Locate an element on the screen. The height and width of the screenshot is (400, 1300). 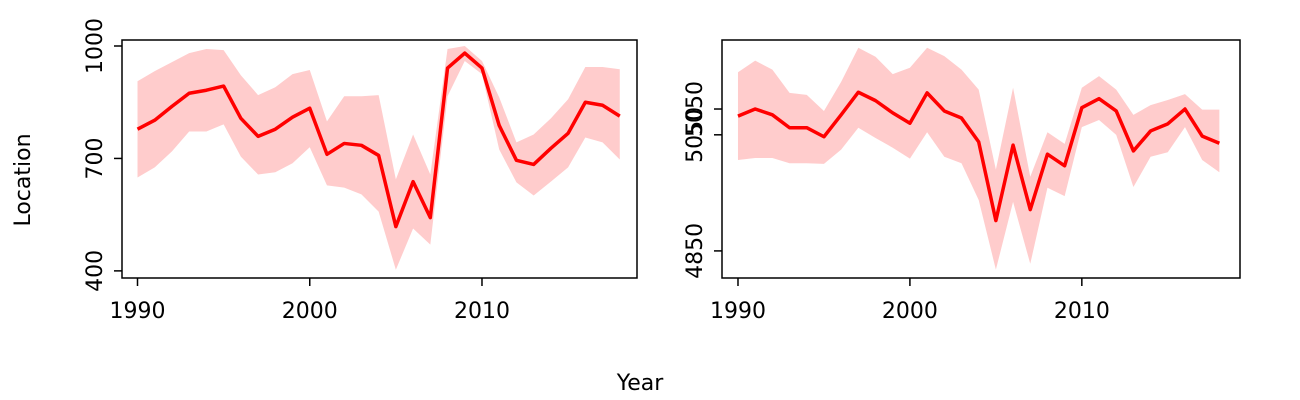
y-tick-label: 4850 is located at coordinates (695, 251).